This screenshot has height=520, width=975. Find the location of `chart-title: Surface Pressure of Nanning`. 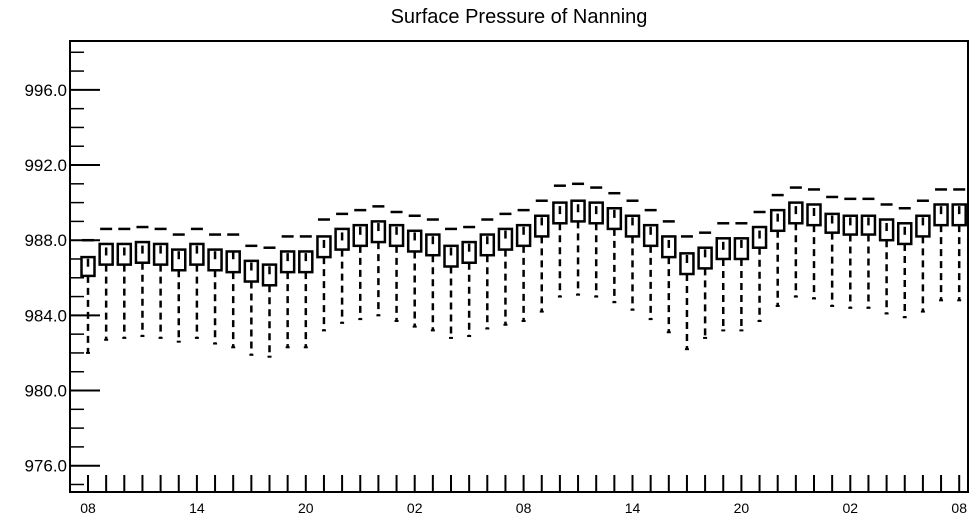

chart-title: Surface Pressure of Nanning is located at coordinates (519, 17).